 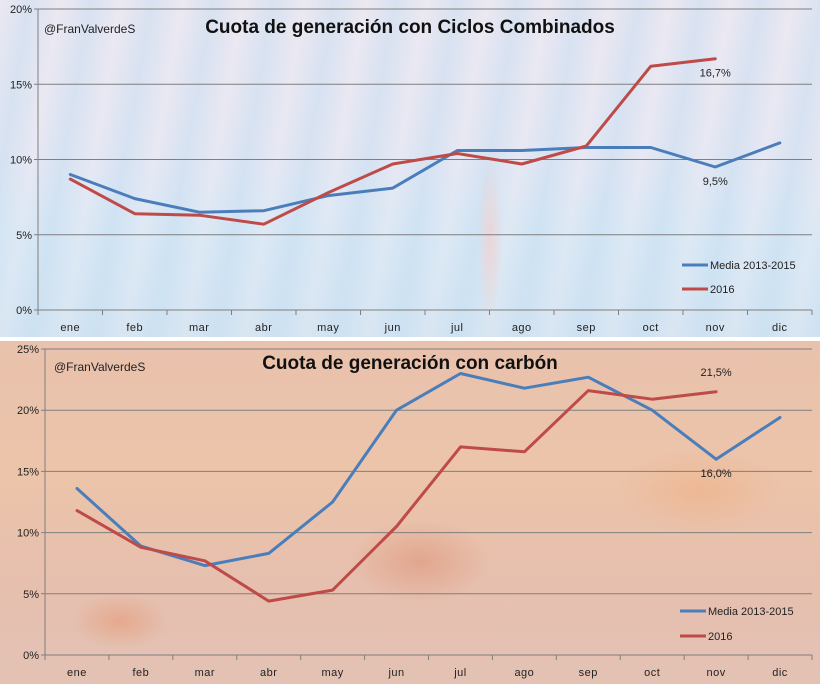 I want to click on carbon-ytick-label: 15%, so click(x=28, y=472).